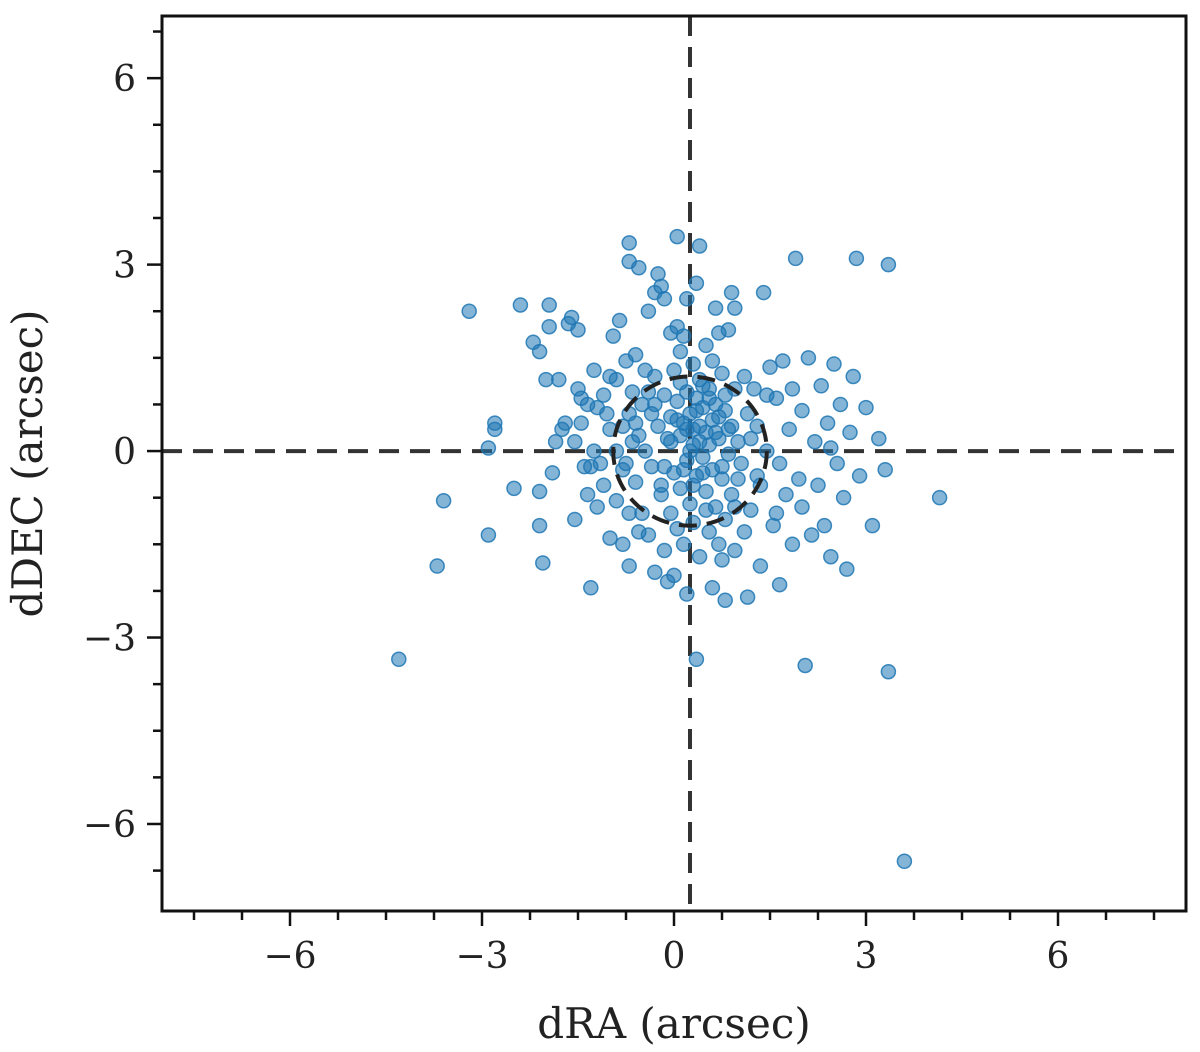 Image resolution: width=1200 pixels, height=1052 pixels. What do you see at coordinates (674, 956) in the screenshot?
I see `x-tick-label: 0` at bounding box center [674, 956].